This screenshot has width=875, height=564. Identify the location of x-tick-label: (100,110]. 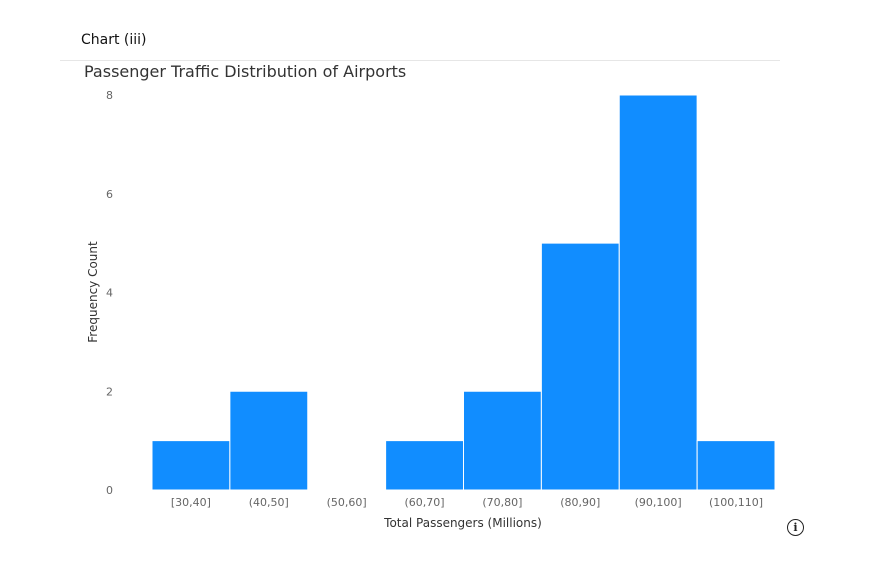
(736, 502).